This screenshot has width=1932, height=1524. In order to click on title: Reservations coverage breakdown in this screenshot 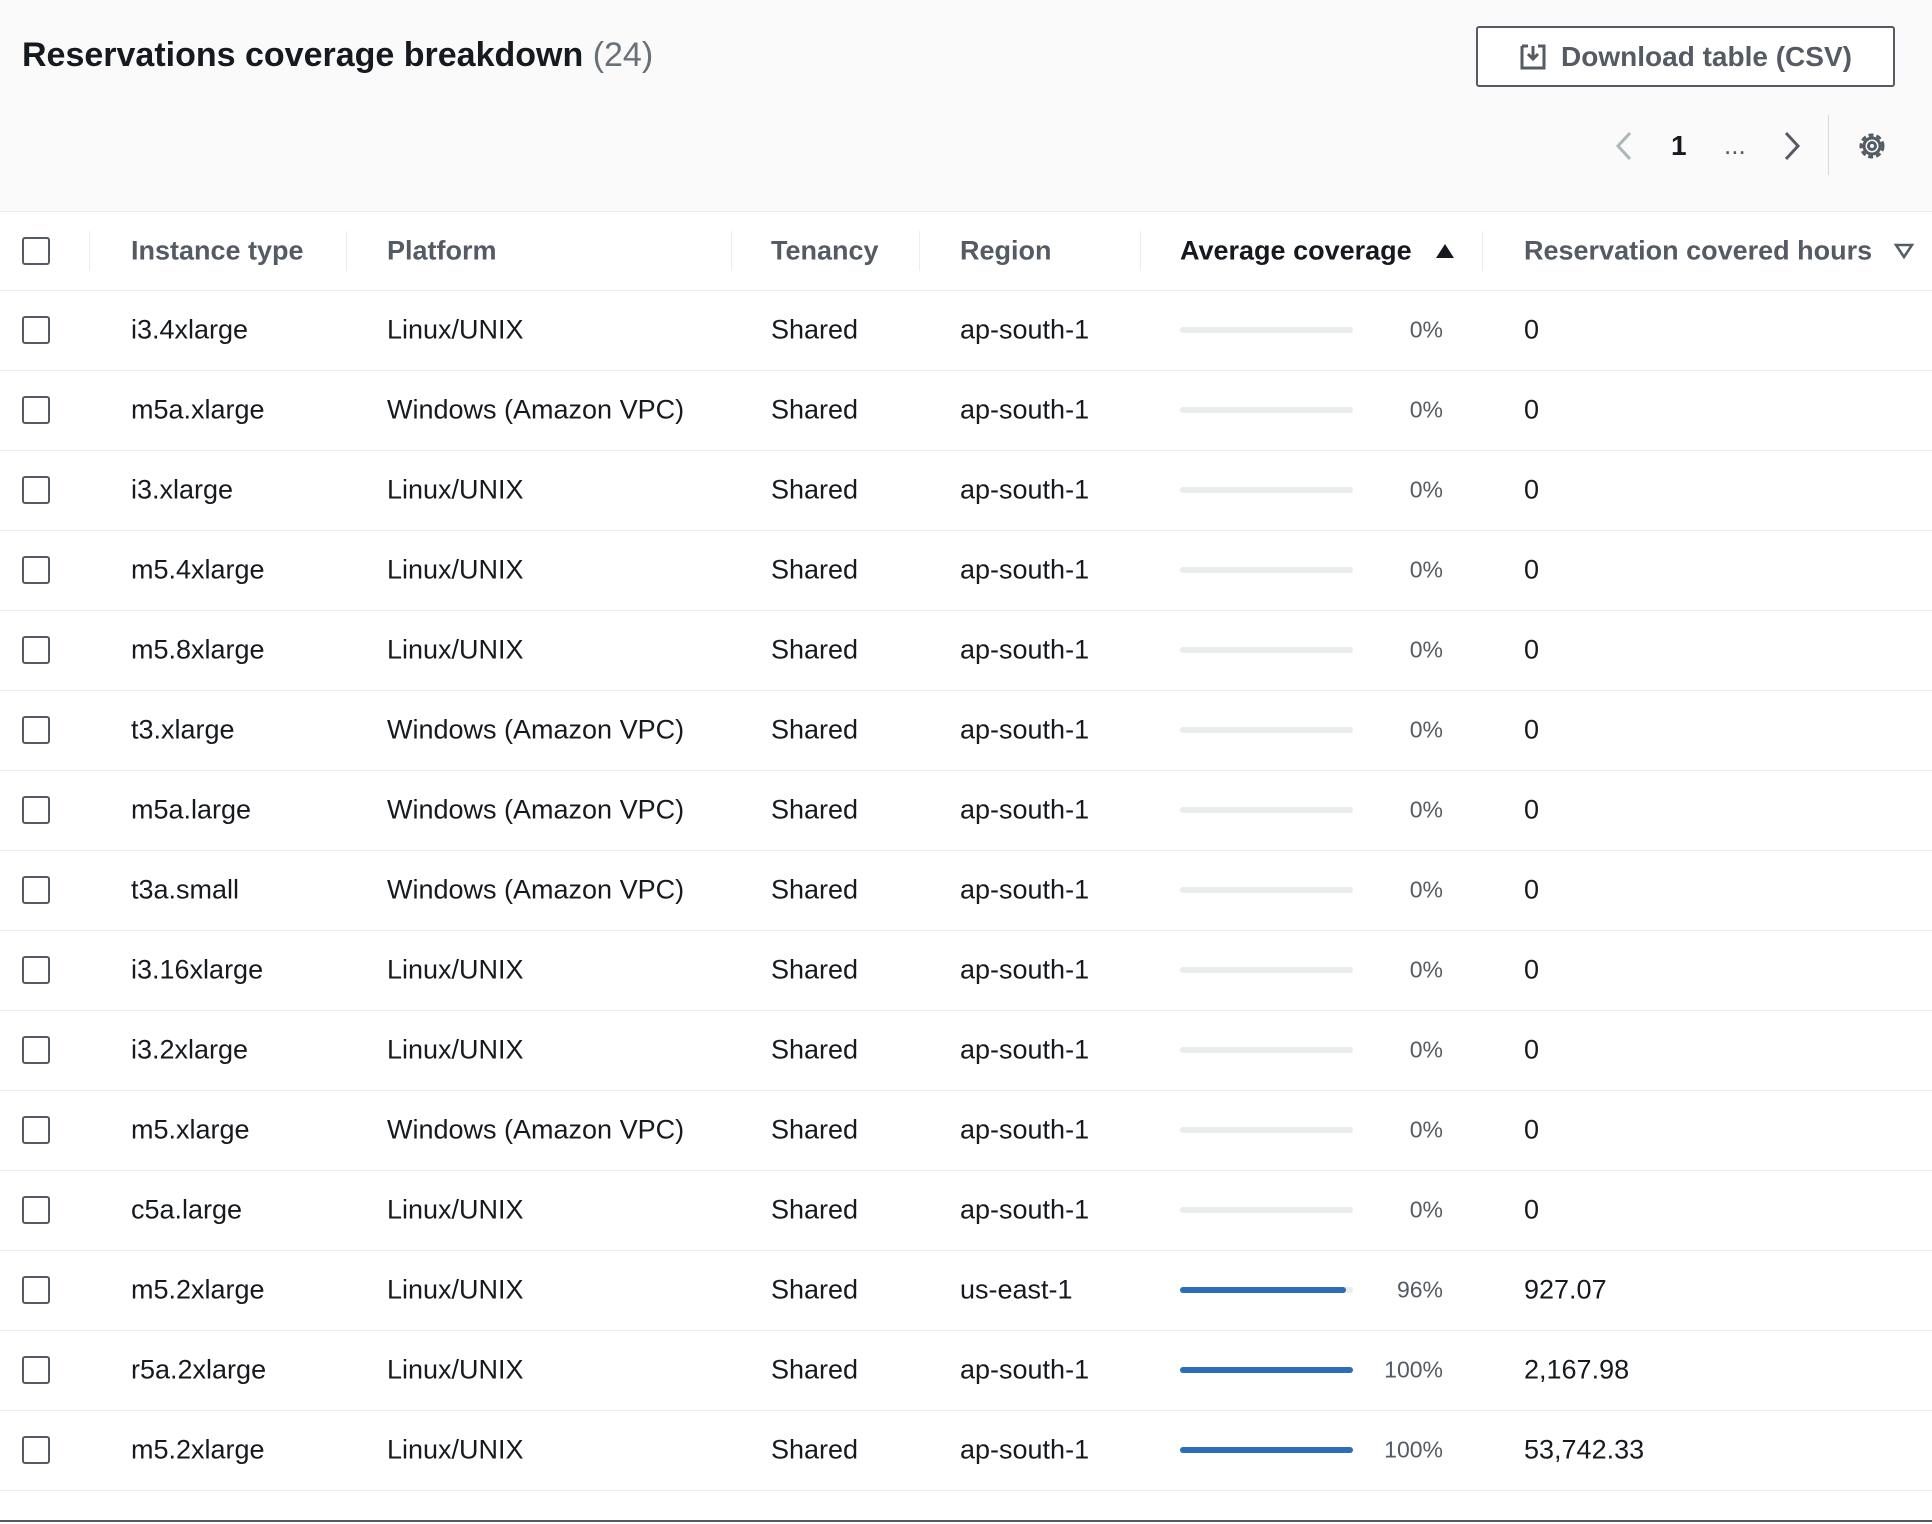, I will do `click(303, 55)`.